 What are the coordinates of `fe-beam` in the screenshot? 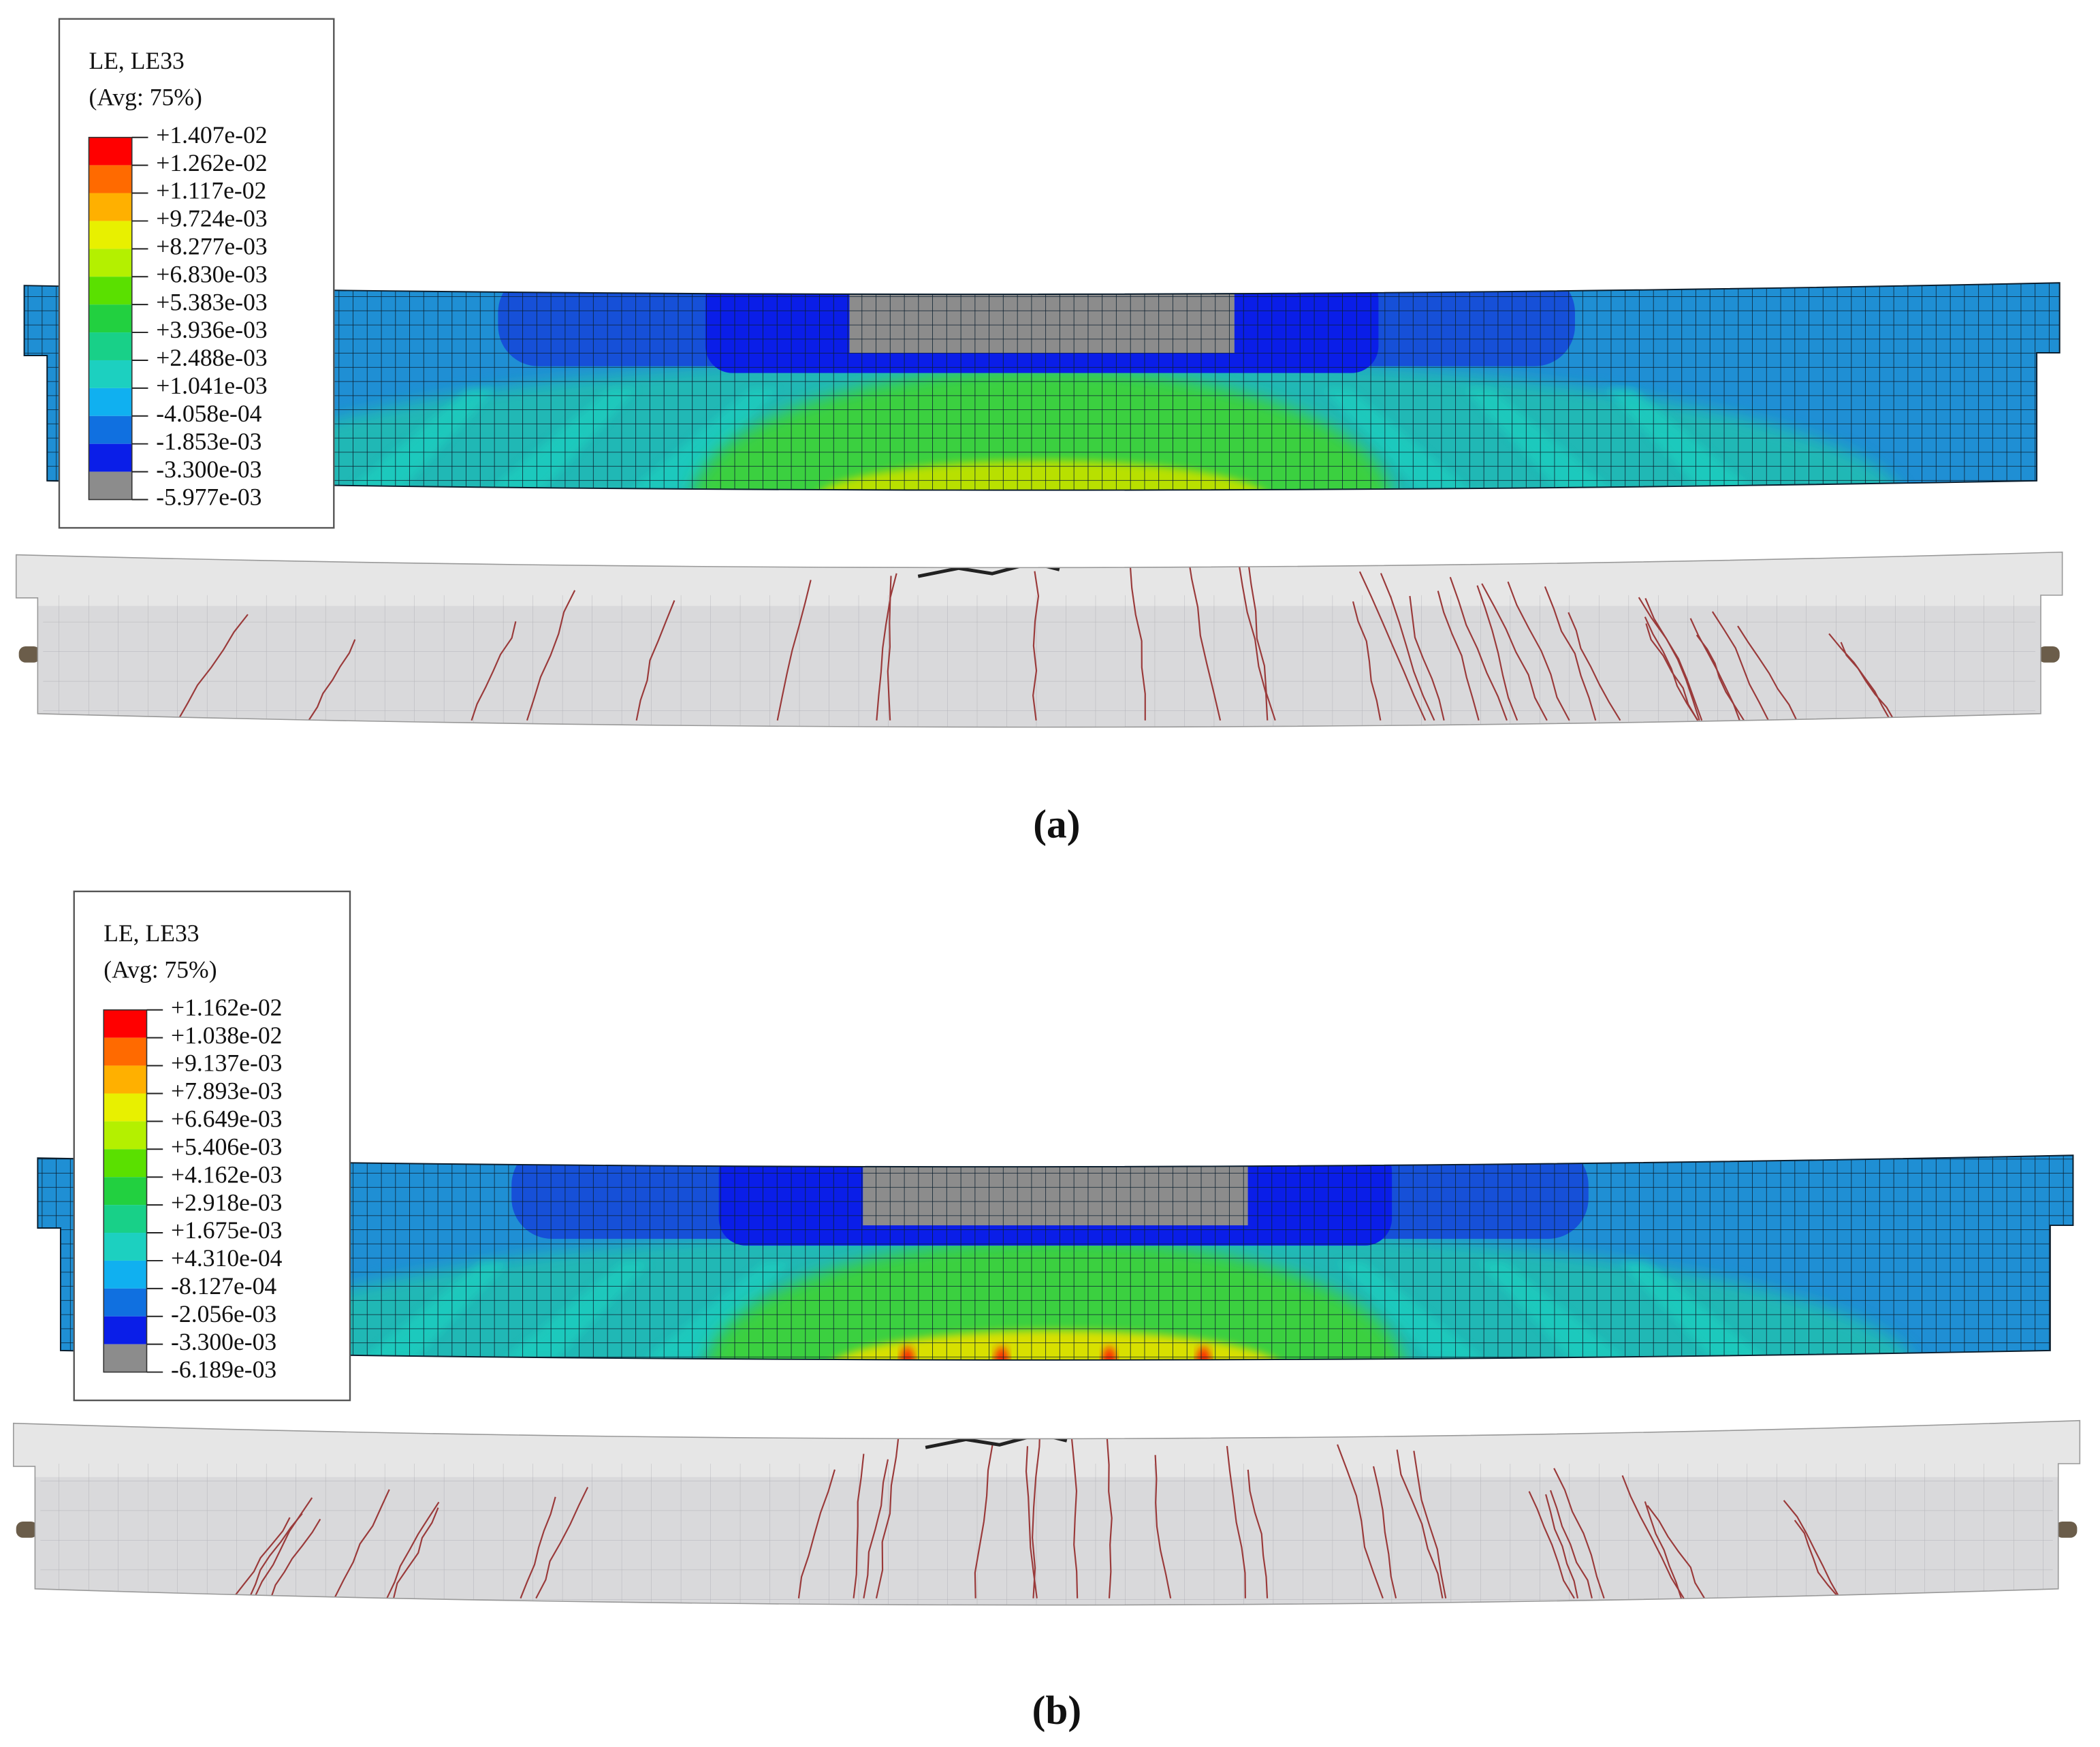 It's located at (1055, 1257).